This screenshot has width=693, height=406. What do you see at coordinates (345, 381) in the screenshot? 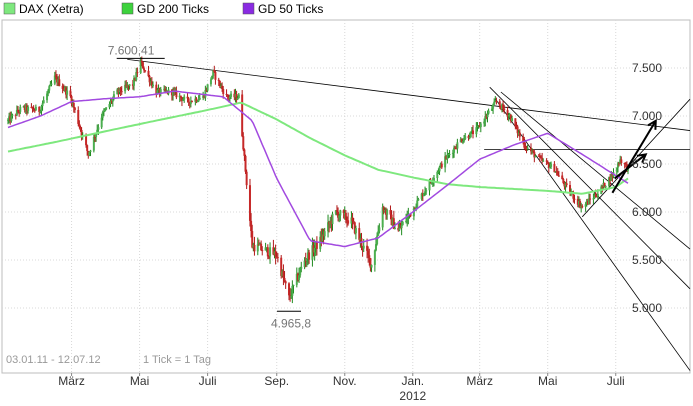
I see `x-tick-label: Nov.` at bounding box center [345, 381].